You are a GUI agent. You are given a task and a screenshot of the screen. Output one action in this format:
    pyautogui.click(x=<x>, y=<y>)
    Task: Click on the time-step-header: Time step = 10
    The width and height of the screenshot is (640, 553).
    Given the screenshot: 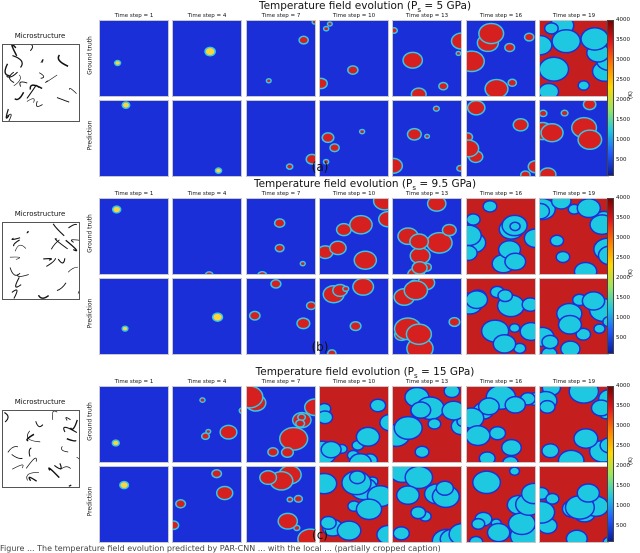 What is the action you would take?
    pyautogui.click(x=354, y=194)
    